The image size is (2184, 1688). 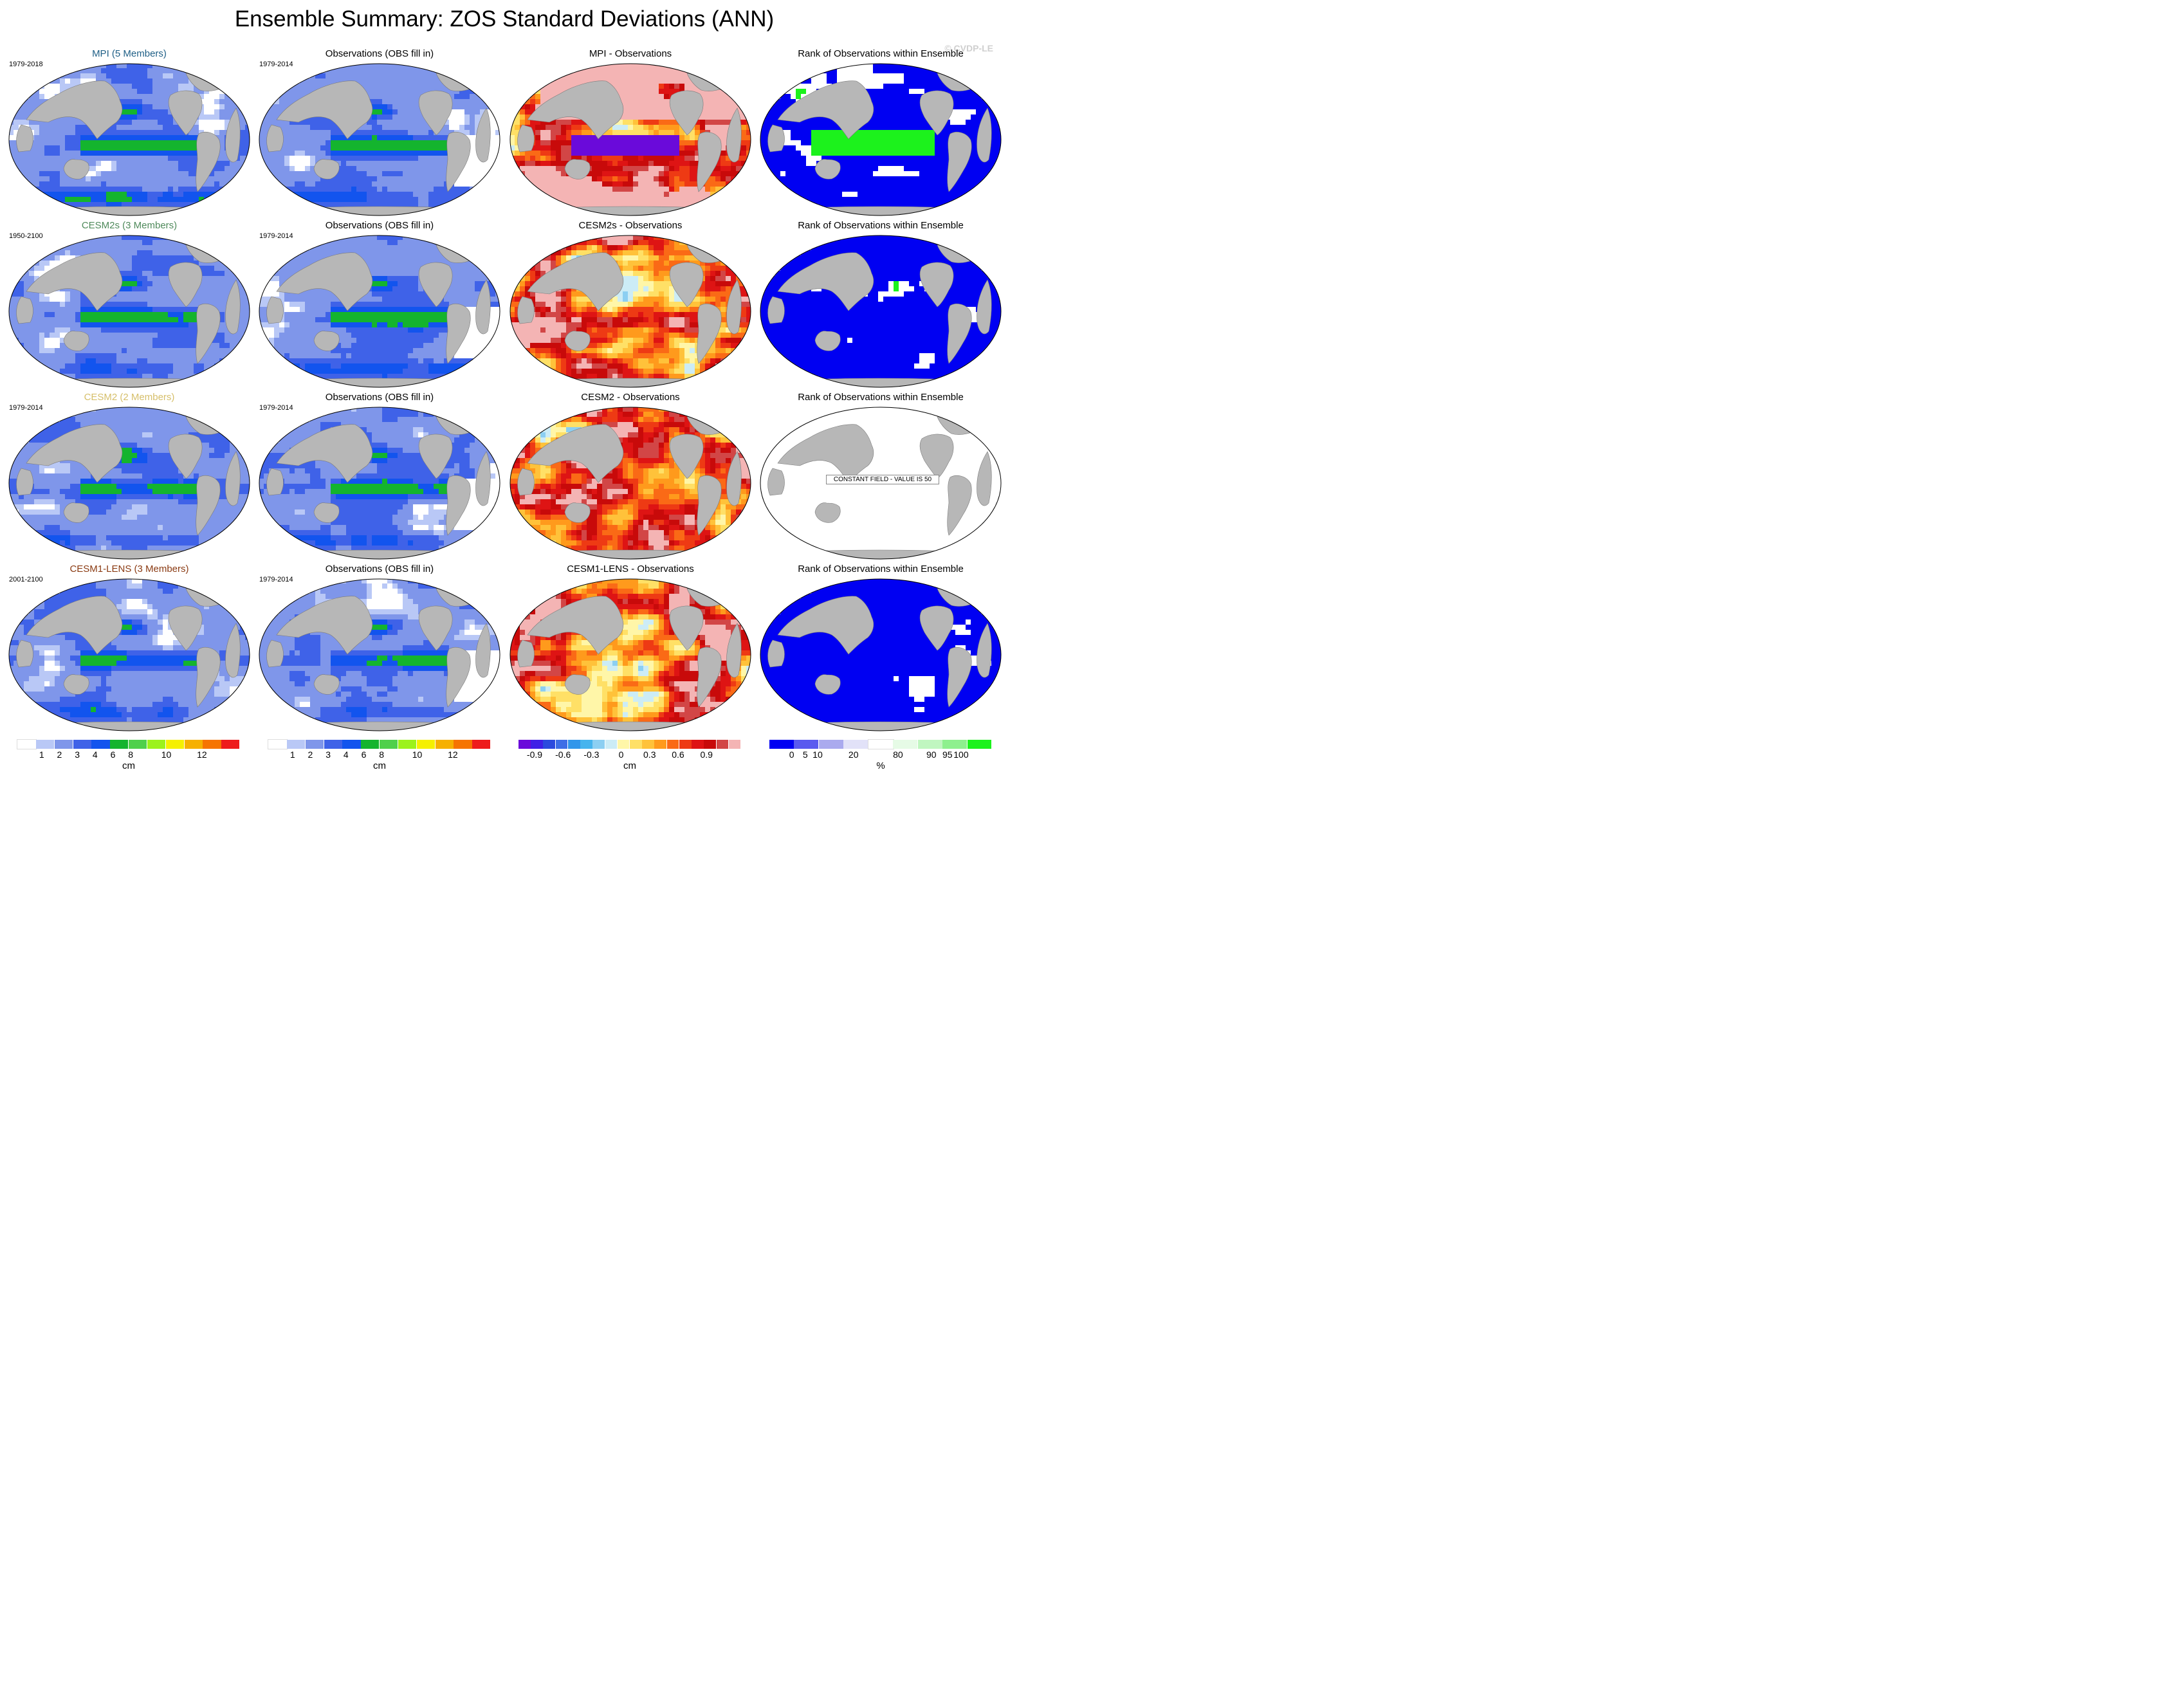 I want to click on colorbar-tick-label: 1, so click(x=292, y=755).